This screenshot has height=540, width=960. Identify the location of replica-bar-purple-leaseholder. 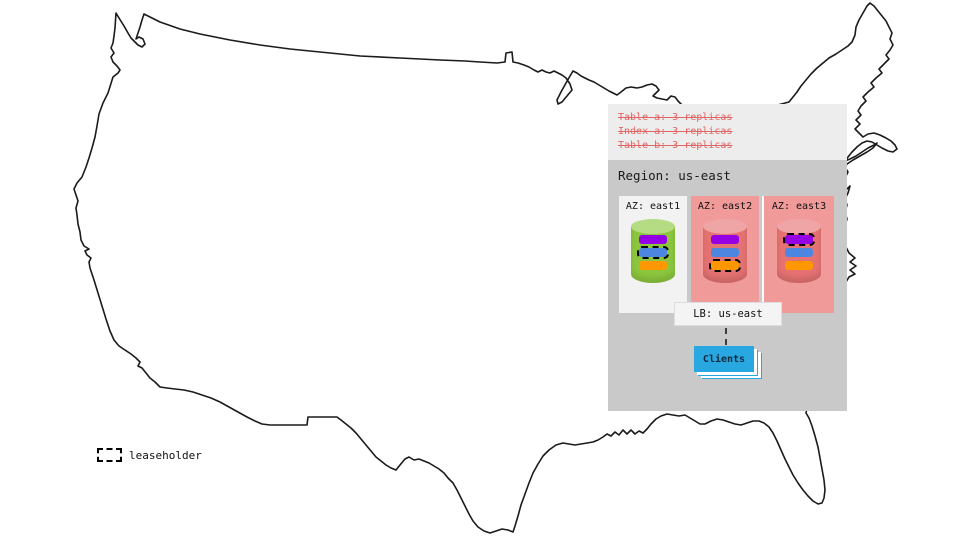
(799, 239).